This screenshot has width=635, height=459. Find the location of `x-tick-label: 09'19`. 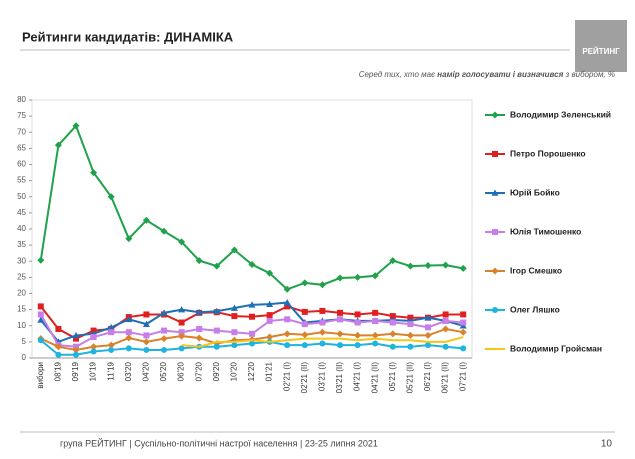

x-tick-label: 09'19 is located at coordinates (75, 371).